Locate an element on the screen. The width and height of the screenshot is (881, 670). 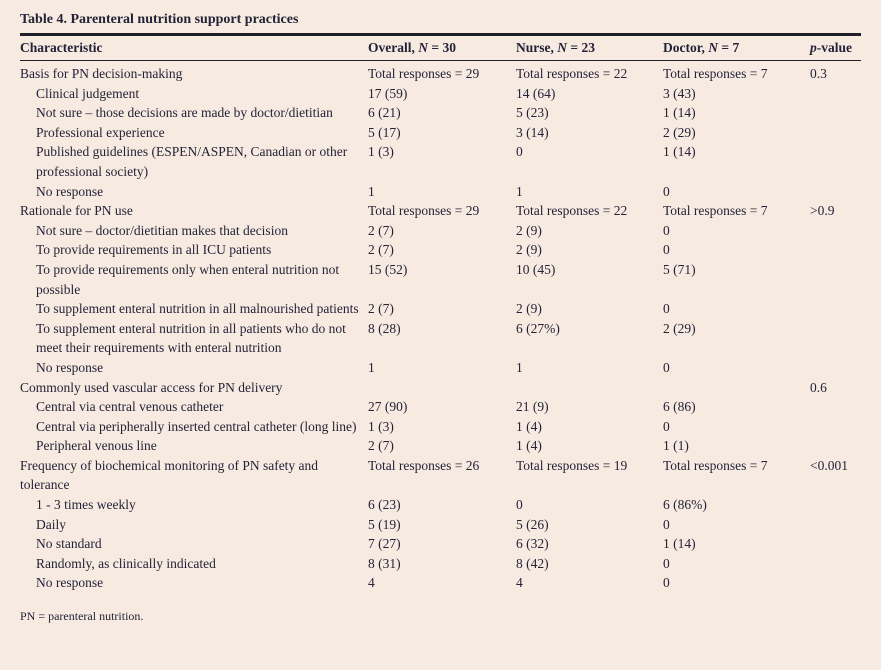
overall-cell: 1 is located at coordinates (371, 191).